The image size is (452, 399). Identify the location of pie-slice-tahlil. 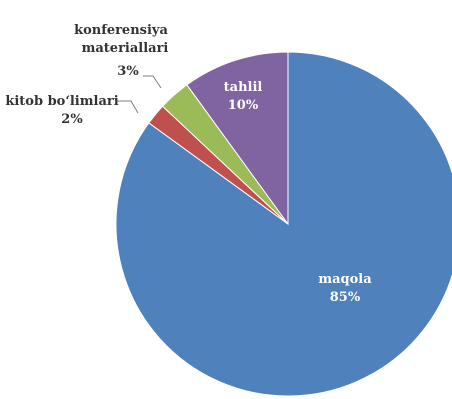
(237, 138).